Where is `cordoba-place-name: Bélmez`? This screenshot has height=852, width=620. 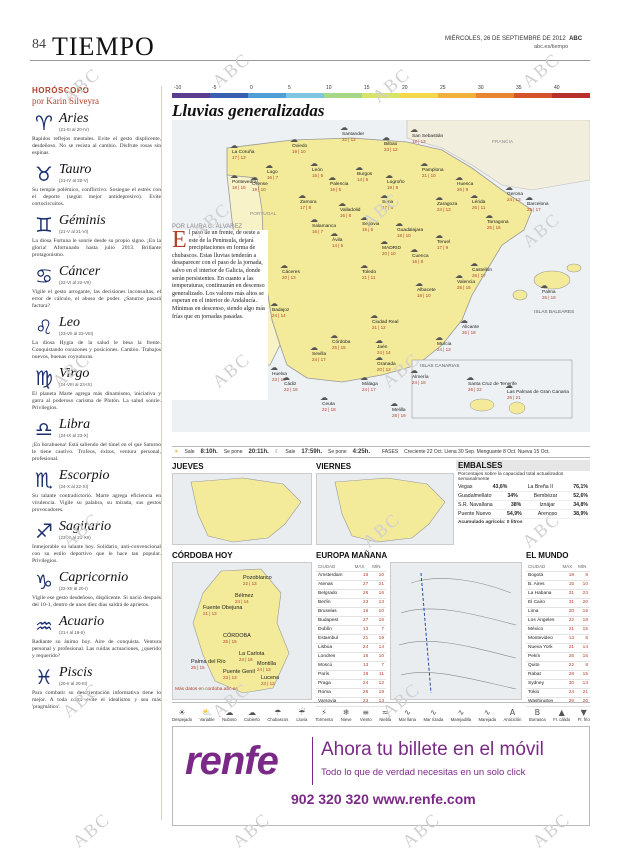
cordoba-place-name: Bélmez is located at coordinates (244, 596).